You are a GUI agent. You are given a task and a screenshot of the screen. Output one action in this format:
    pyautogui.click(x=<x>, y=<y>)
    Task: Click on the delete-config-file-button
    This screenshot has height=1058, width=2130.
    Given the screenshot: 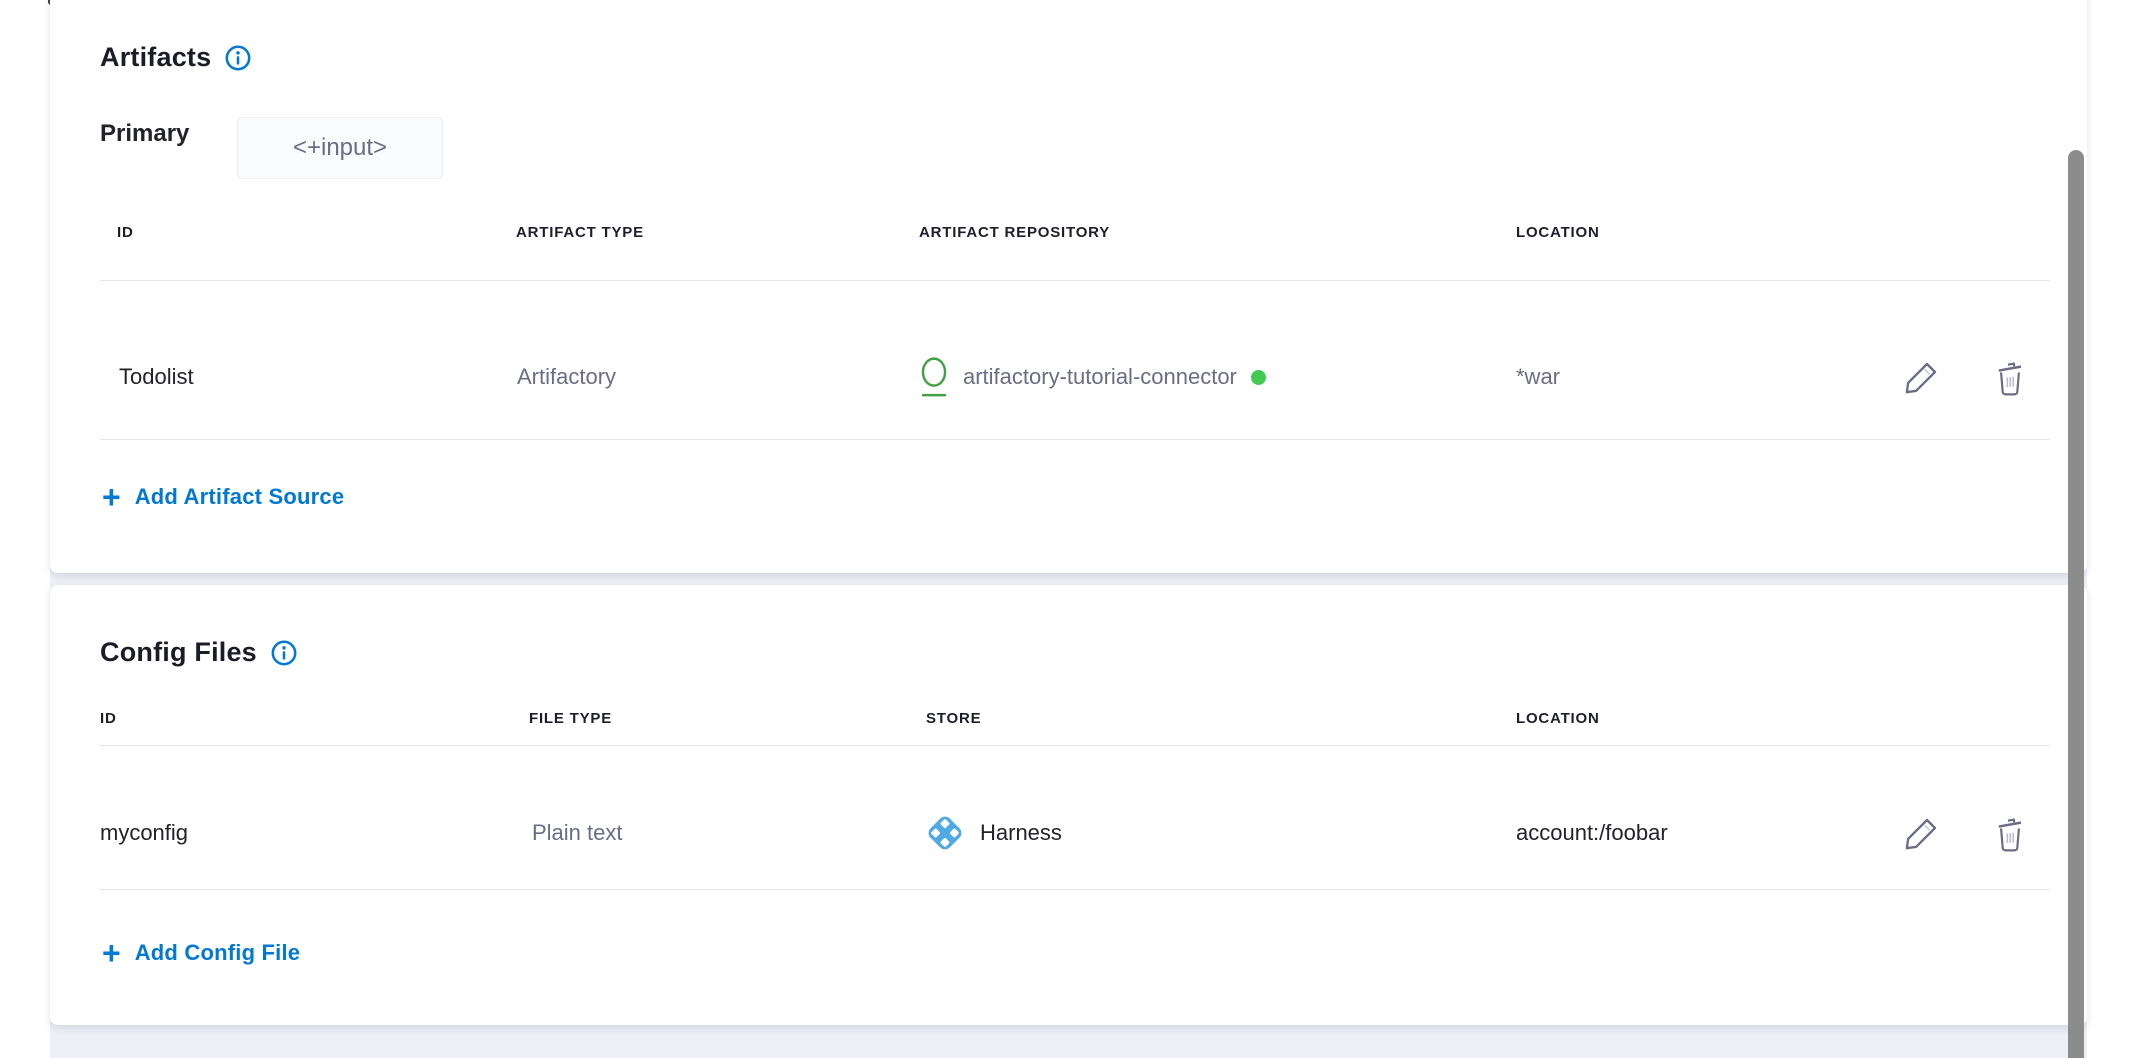 What is the action you would take?
    pyautogui.click(x=2010, y=834)
    